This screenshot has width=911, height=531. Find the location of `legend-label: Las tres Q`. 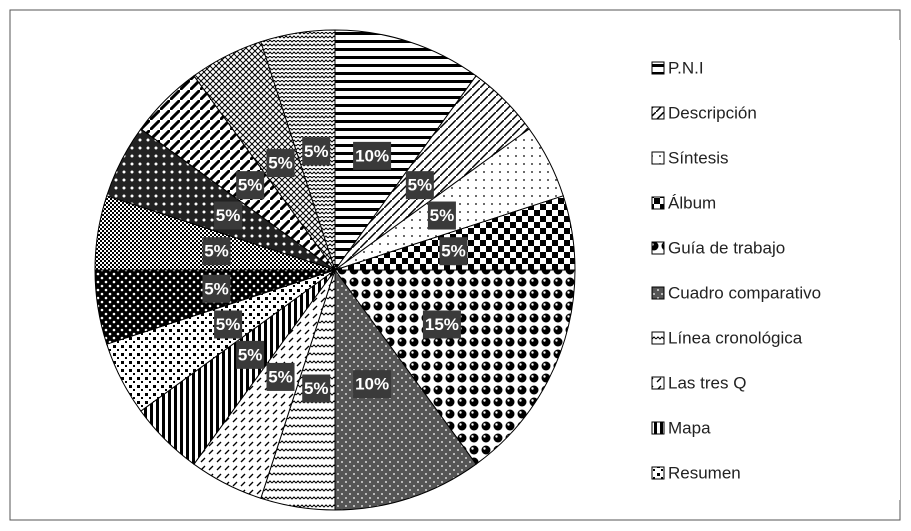

legend-label: Las tres Q is located at coordinates (707, 382).